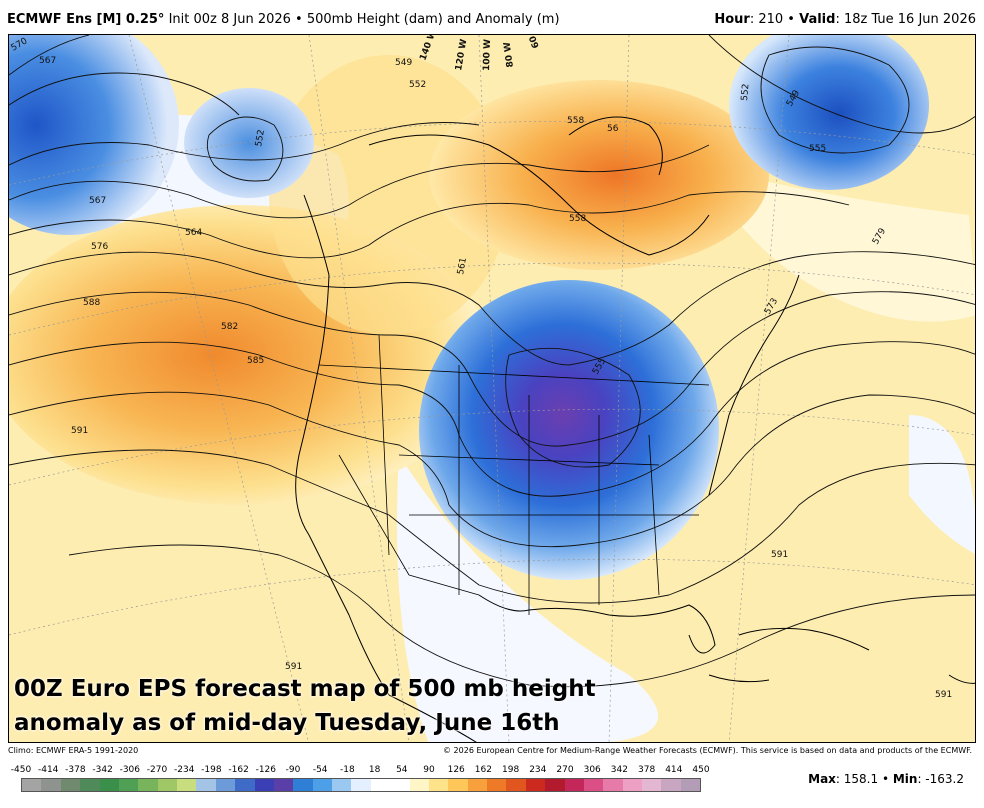  Describe the element at coordinates (255, 361) in the screenshot. I see `contour-label: 585` at that location.